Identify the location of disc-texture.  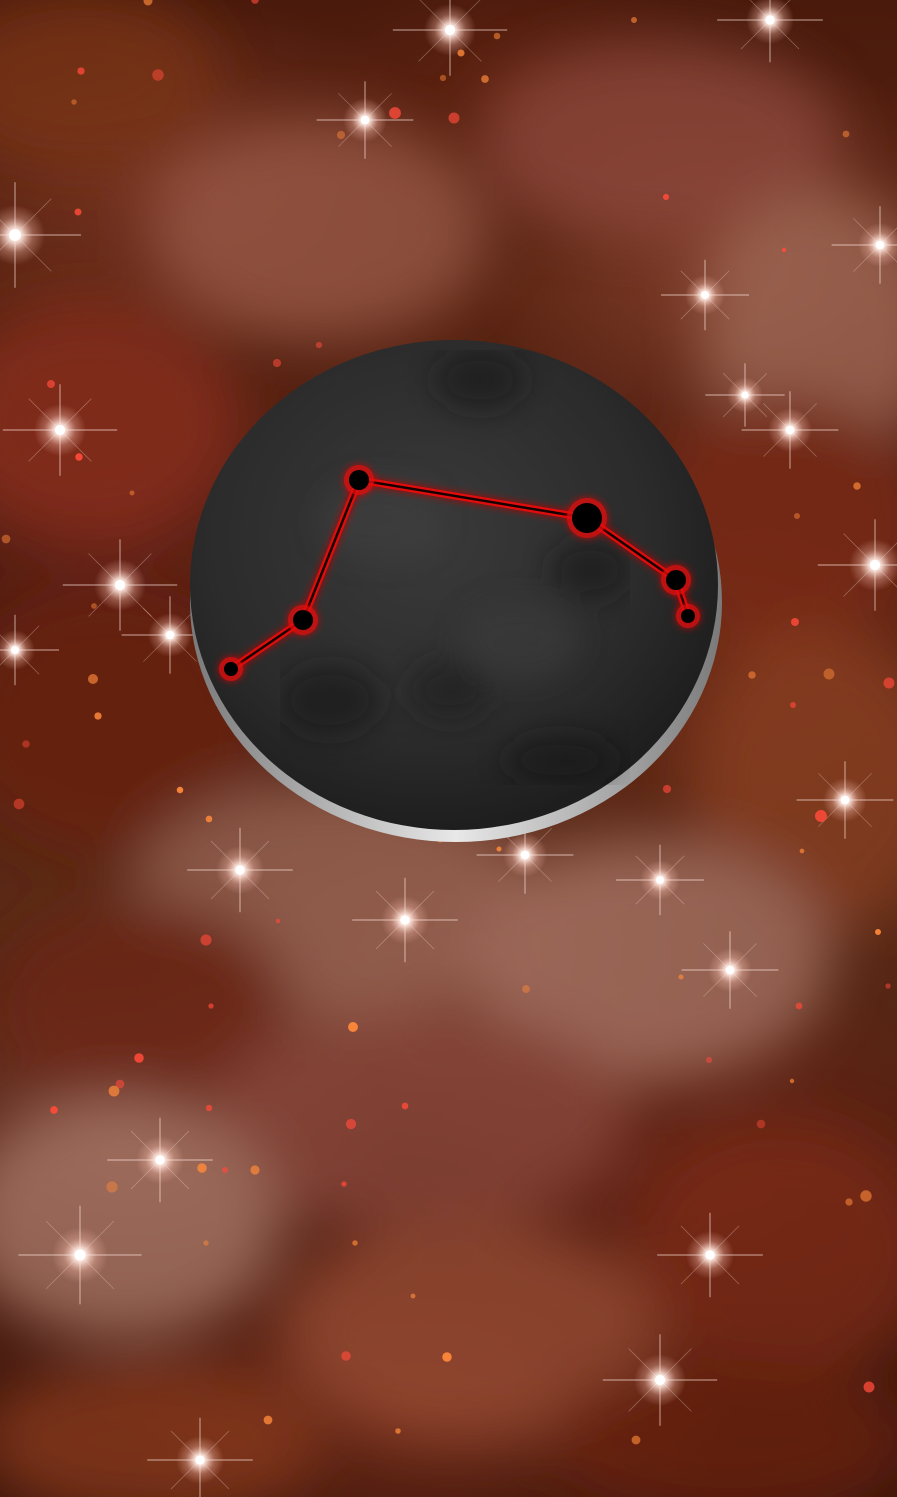
(455, 567).